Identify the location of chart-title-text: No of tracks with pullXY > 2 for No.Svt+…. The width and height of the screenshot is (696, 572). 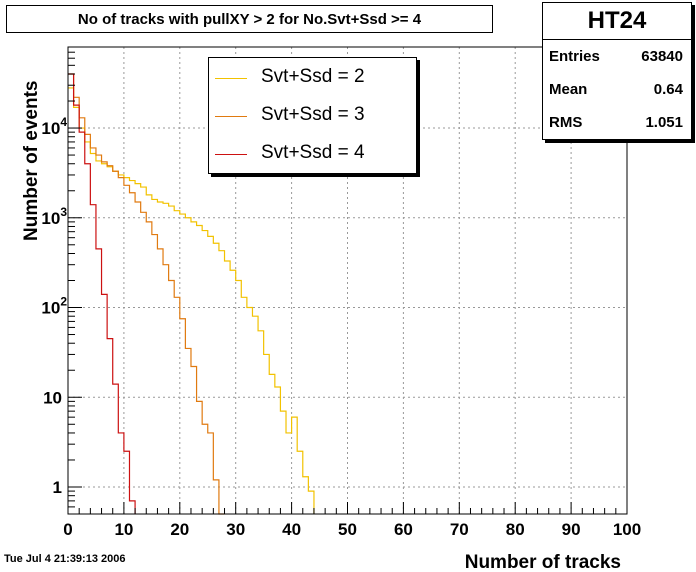
(249, 19).